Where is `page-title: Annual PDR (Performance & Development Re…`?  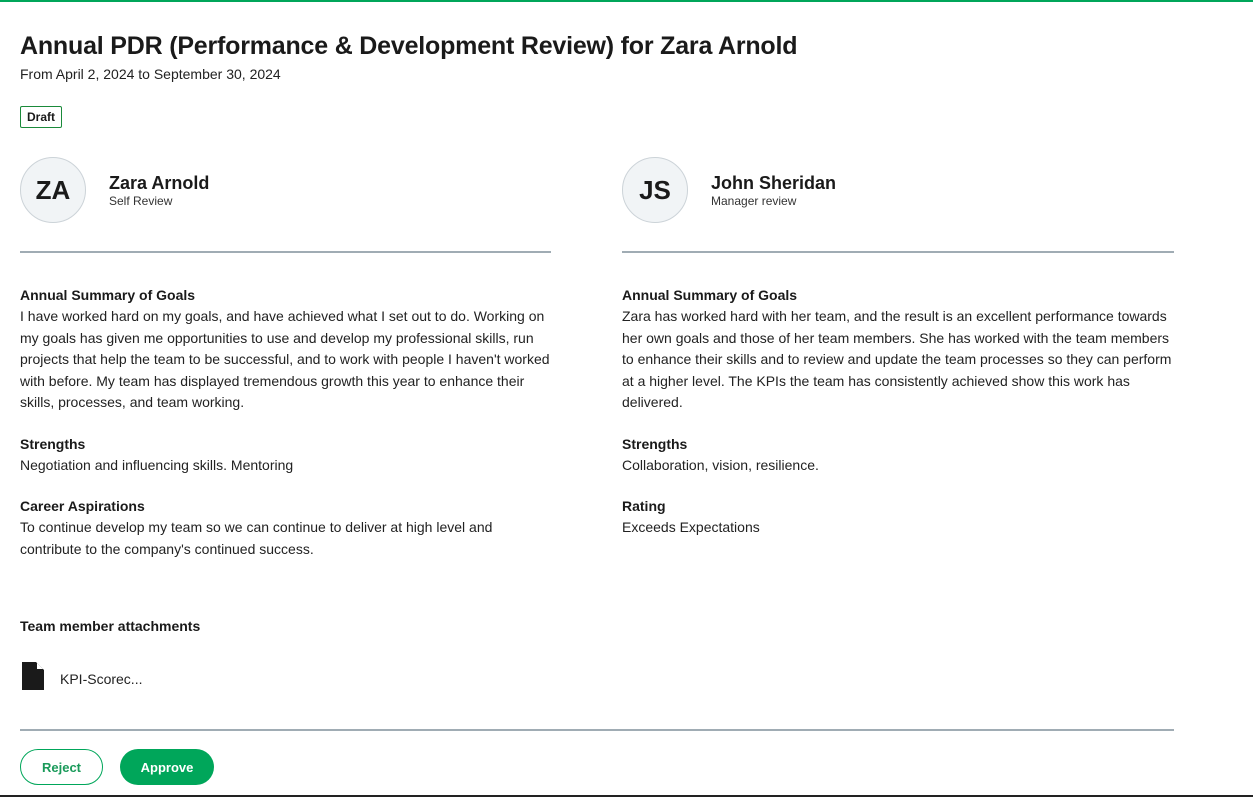
page-title: Annual PDR (Performance & Development Re… is located at coordinates (409, 46).